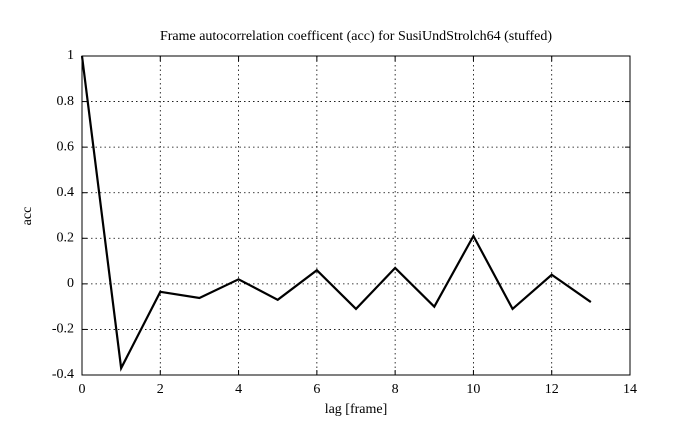 The width and height of the screenshot is (685, 433). Describe the element at coordinates (66, 101) in the screenshot. I see `y-tick-label: 0.8` at that location.